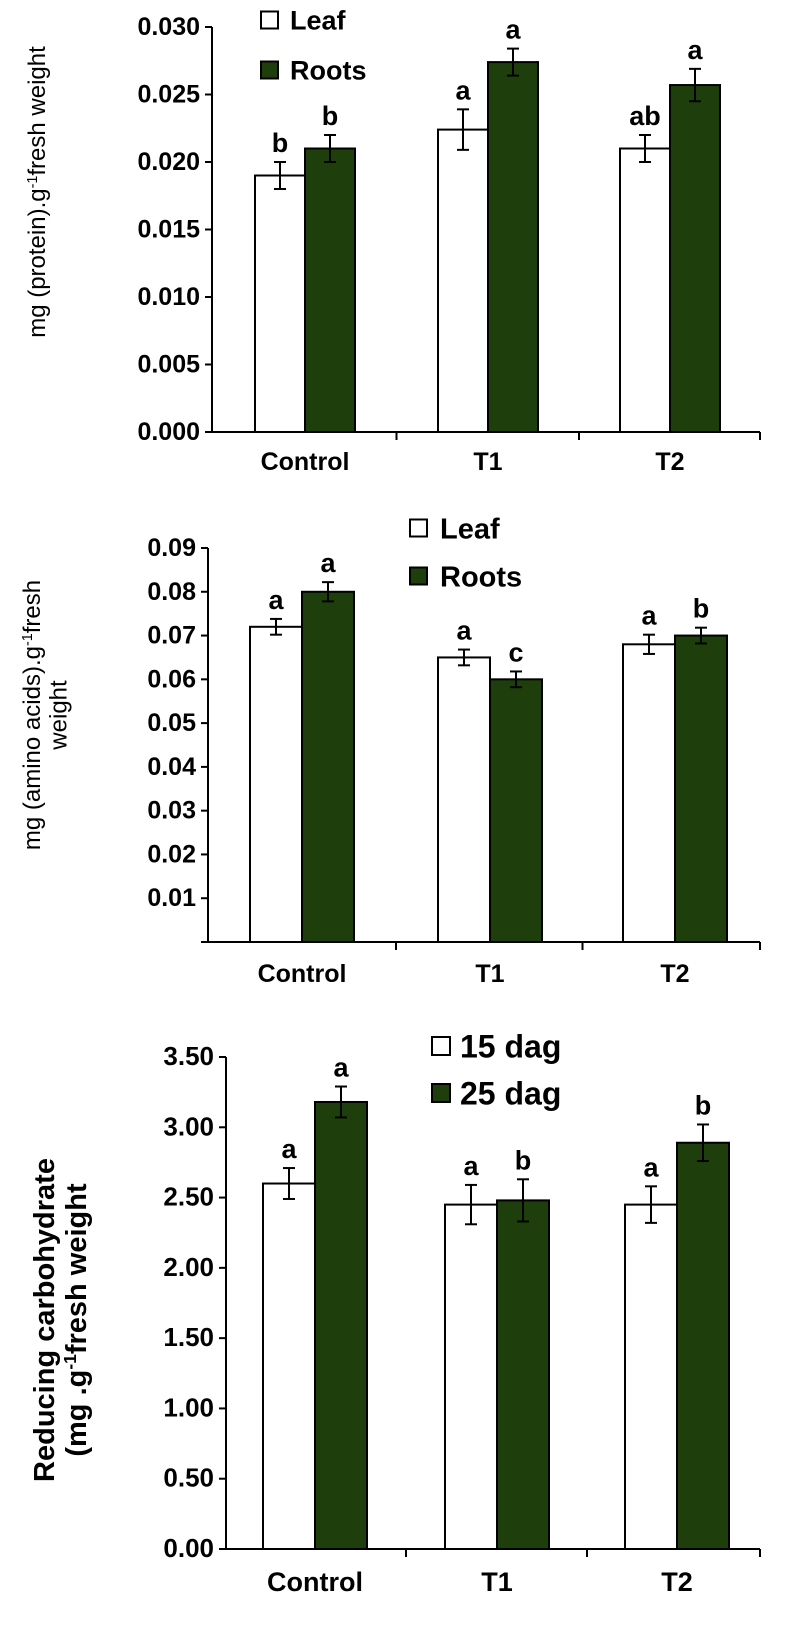 The height and width of the screenshot is (1626, 791). I want to click on legend-label: 15 dag, so click(510, 1047).